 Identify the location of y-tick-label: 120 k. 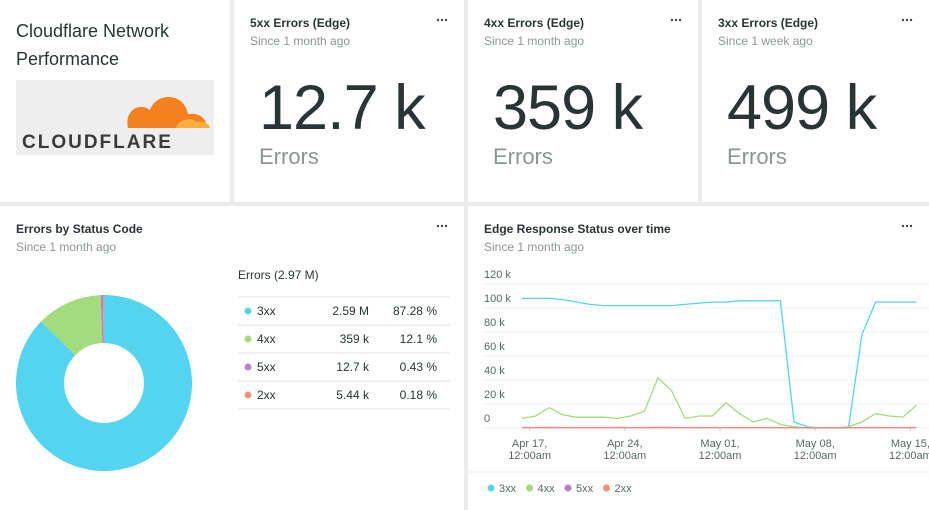
(497, 275).